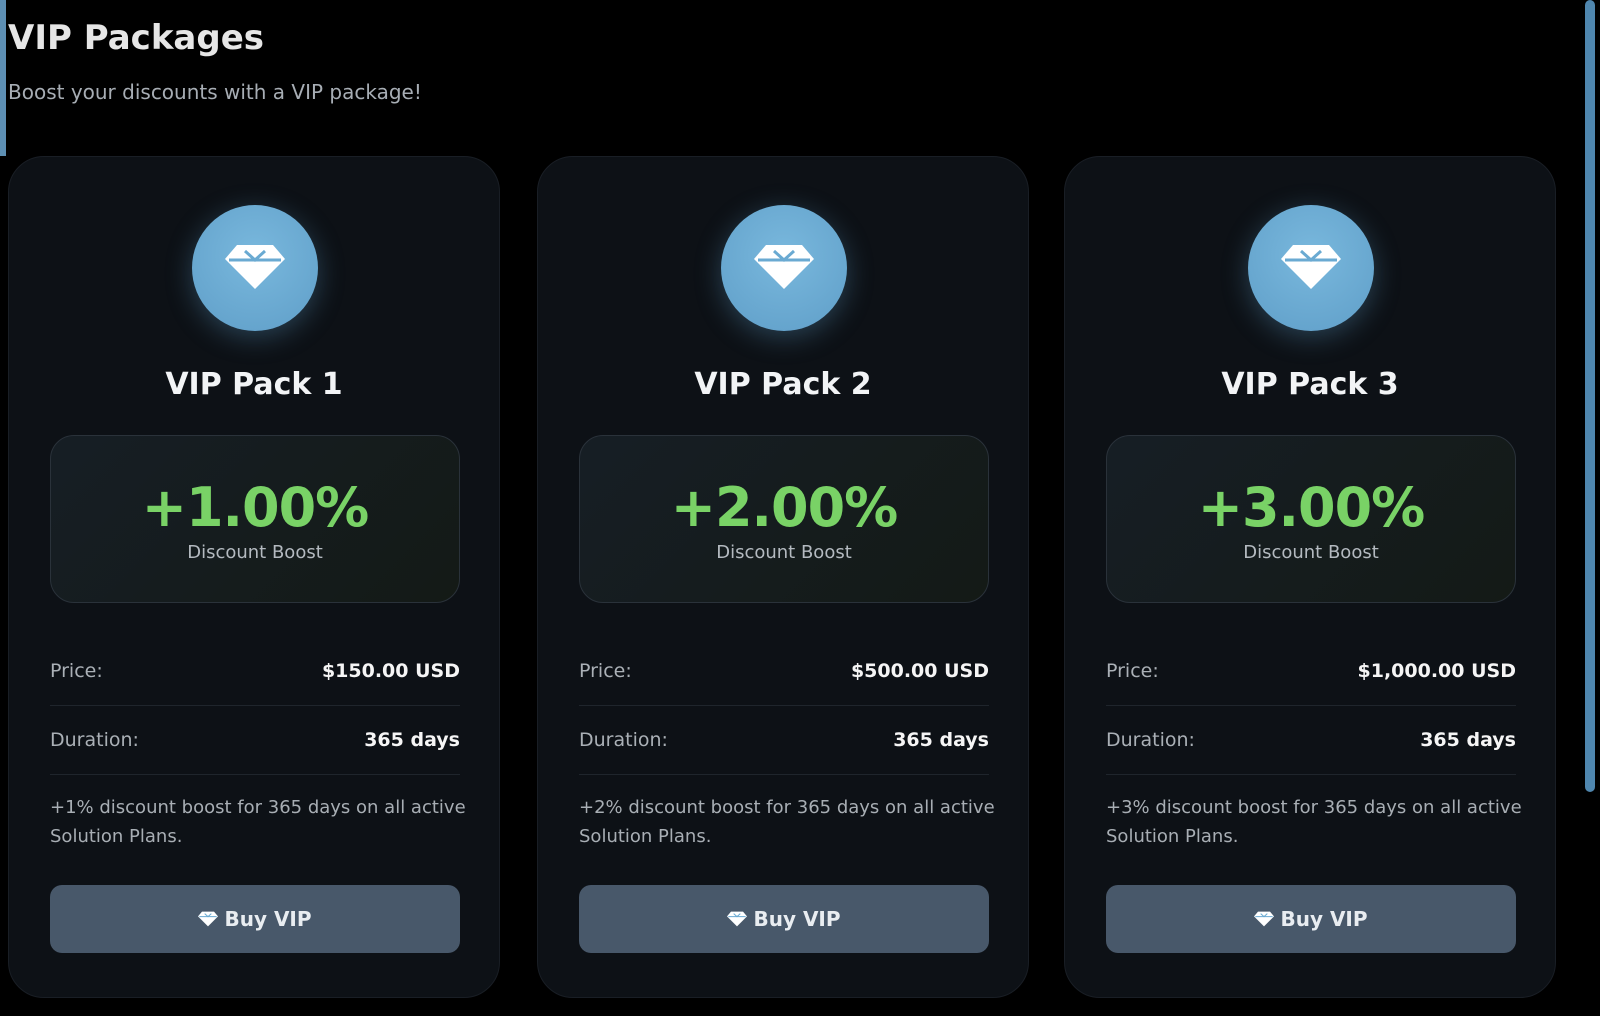 The image size is (1600, 1016). I want to click on price-row: Price: $150.00 USD, so click(255, 671).